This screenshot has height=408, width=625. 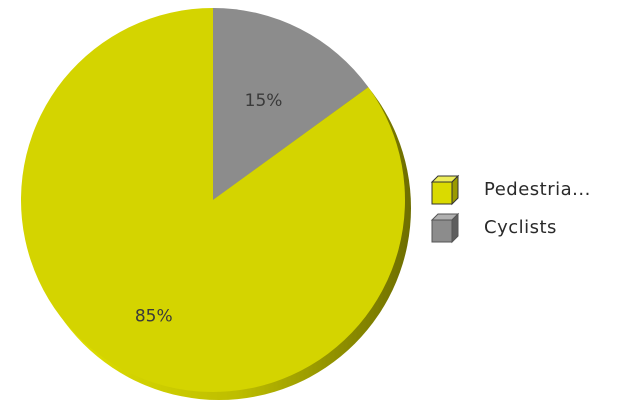 What do you see at coordinates (445, 190) in the screenshot?
I see `legend-swatch-yellow-icon` at bounding box center [445, 190].